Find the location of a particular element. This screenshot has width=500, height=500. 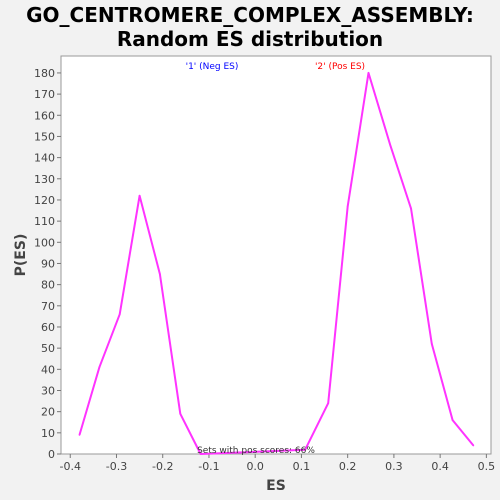

y-tick-label: 90 is located at coordinates (48, 263).